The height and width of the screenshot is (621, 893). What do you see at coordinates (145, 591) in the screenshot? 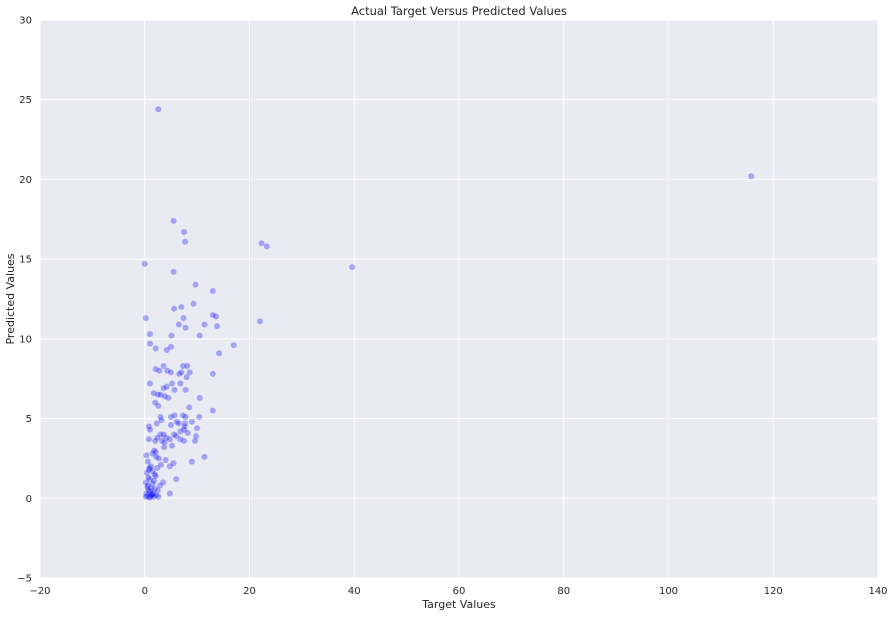
I see `x-tick-label: 0` at bounding box center [145, 591].